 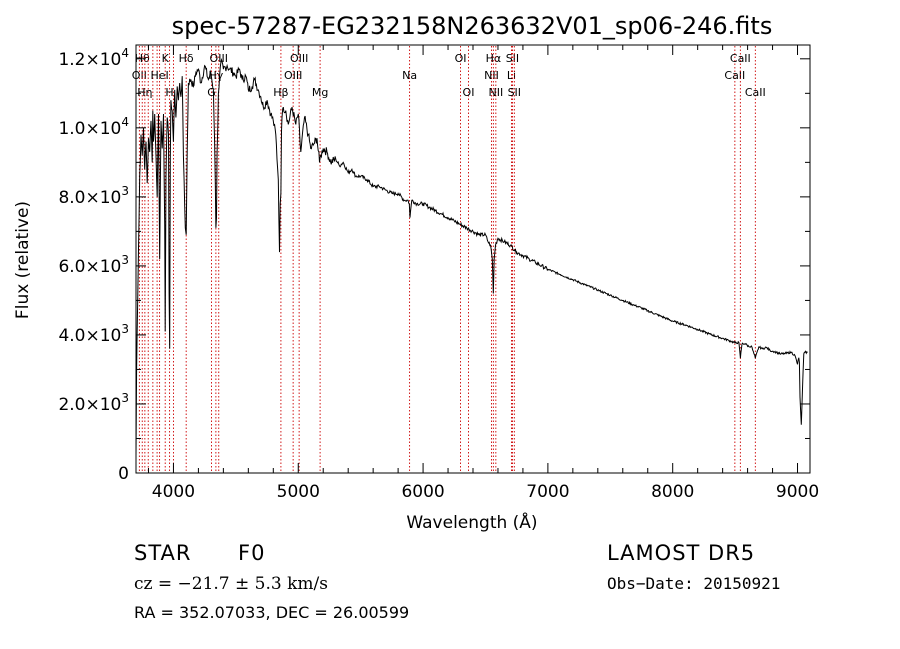 What do you see at coordinates (471, 522) in the screenshot?
I see `x-axis-label: Wavelength (Å)` at bounding box center [471, 522].